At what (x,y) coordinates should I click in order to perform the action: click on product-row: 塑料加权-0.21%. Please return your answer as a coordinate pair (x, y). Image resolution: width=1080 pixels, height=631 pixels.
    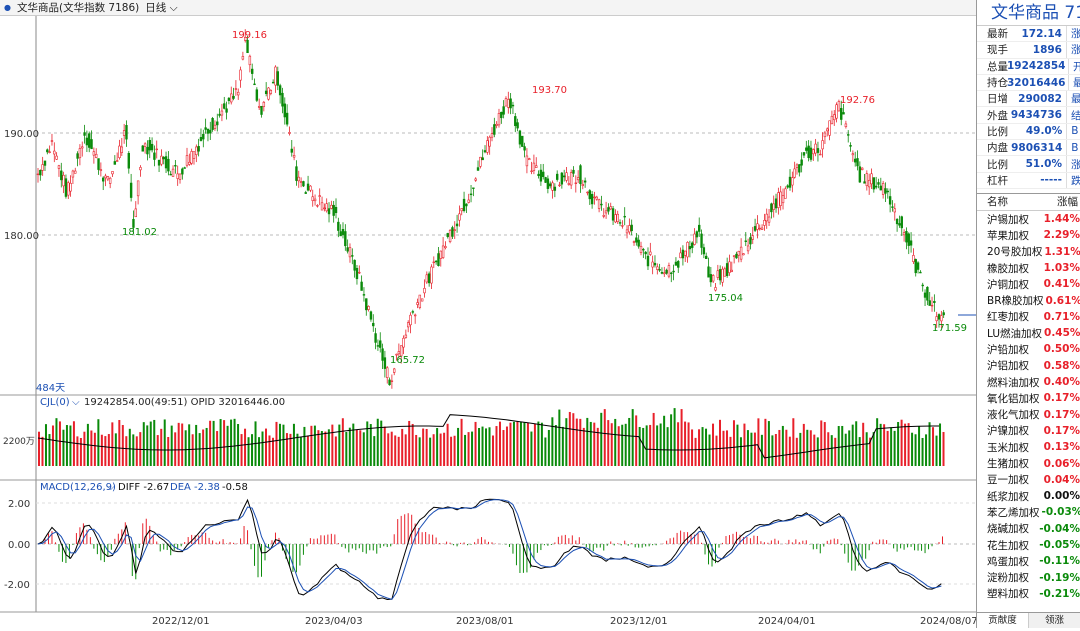
    Looking at the image, I should click on (1028, 594).